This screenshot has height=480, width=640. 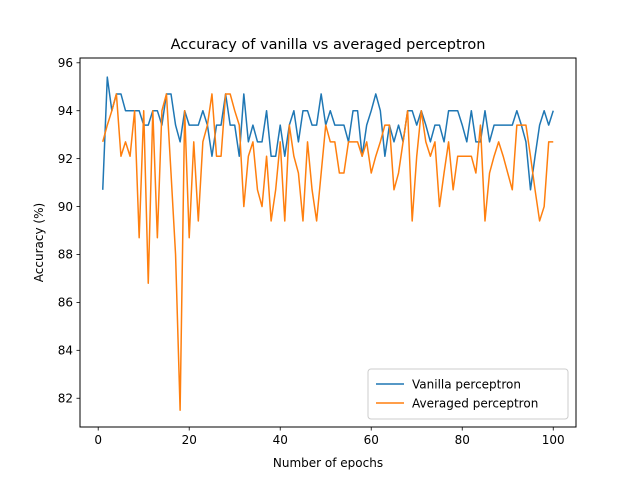 I want to click on y-tick-label: 90, so click(x=65, y=207).